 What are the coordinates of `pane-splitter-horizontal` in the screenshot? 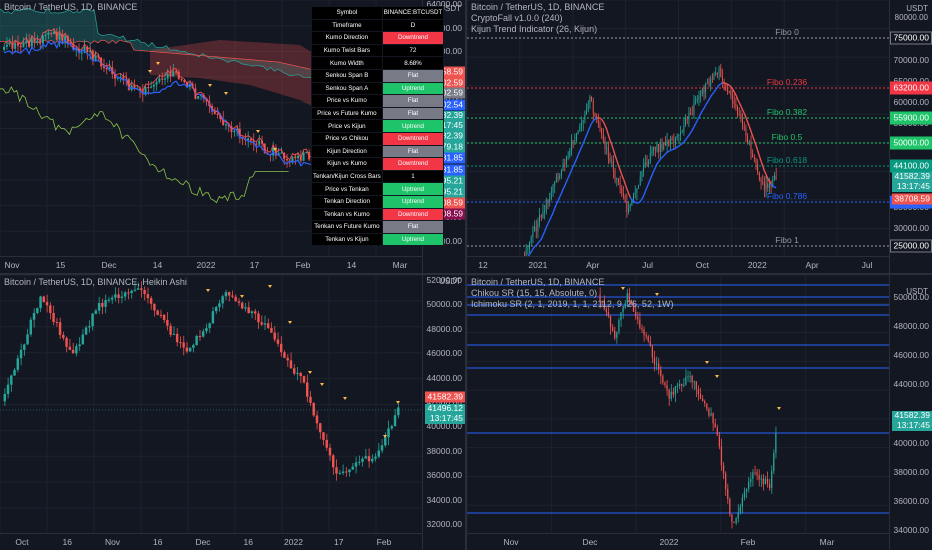 It's located at (466, 274).